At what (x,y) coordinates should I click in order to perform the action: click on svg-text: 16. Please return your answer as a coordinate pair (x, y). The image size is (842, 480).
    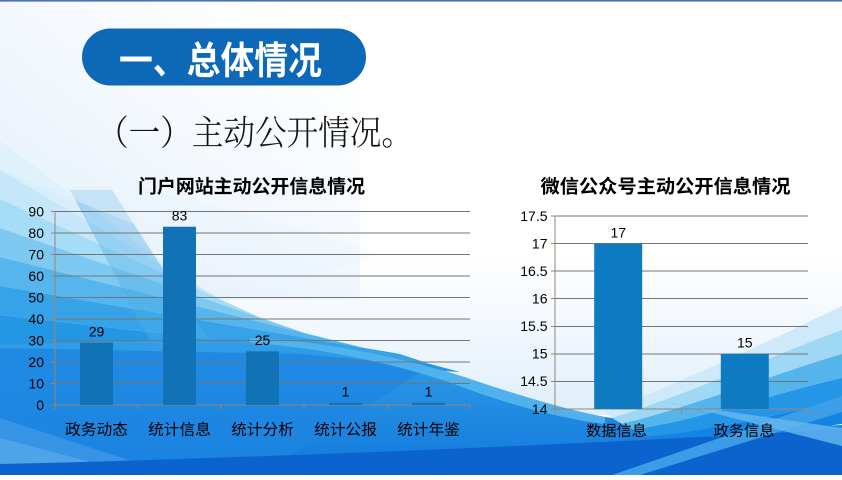
    Looking at the image, I should click on (540, 299).